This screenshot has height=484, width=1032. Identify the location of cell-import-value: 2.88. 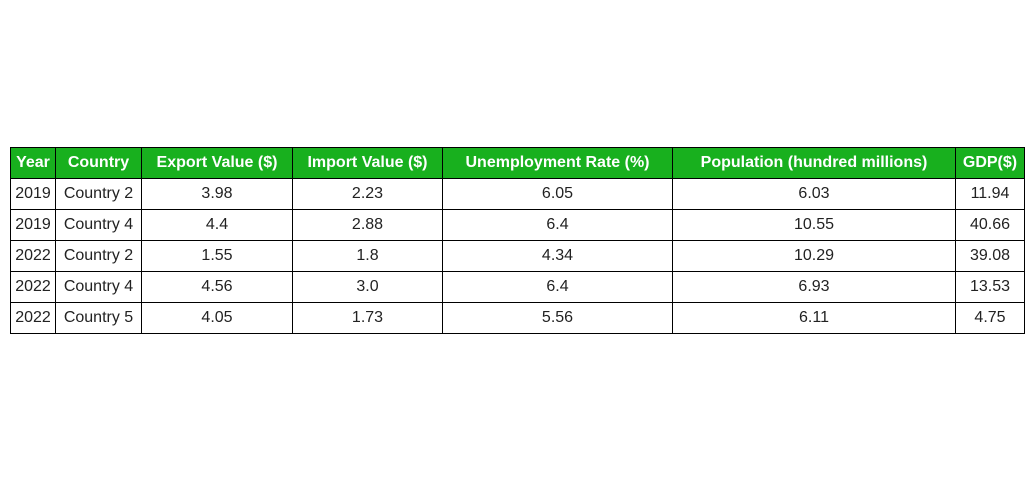
(367, 225).